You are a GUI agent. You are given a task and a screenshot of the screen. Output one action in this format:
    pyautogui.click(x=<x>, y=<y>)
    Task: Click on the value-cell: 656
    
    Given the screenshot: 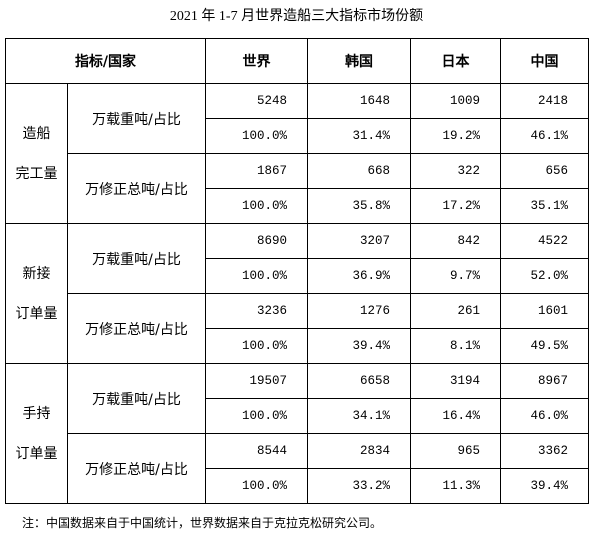 What is the action you would take?
    pyautogui.click(x=544, y=171)
    